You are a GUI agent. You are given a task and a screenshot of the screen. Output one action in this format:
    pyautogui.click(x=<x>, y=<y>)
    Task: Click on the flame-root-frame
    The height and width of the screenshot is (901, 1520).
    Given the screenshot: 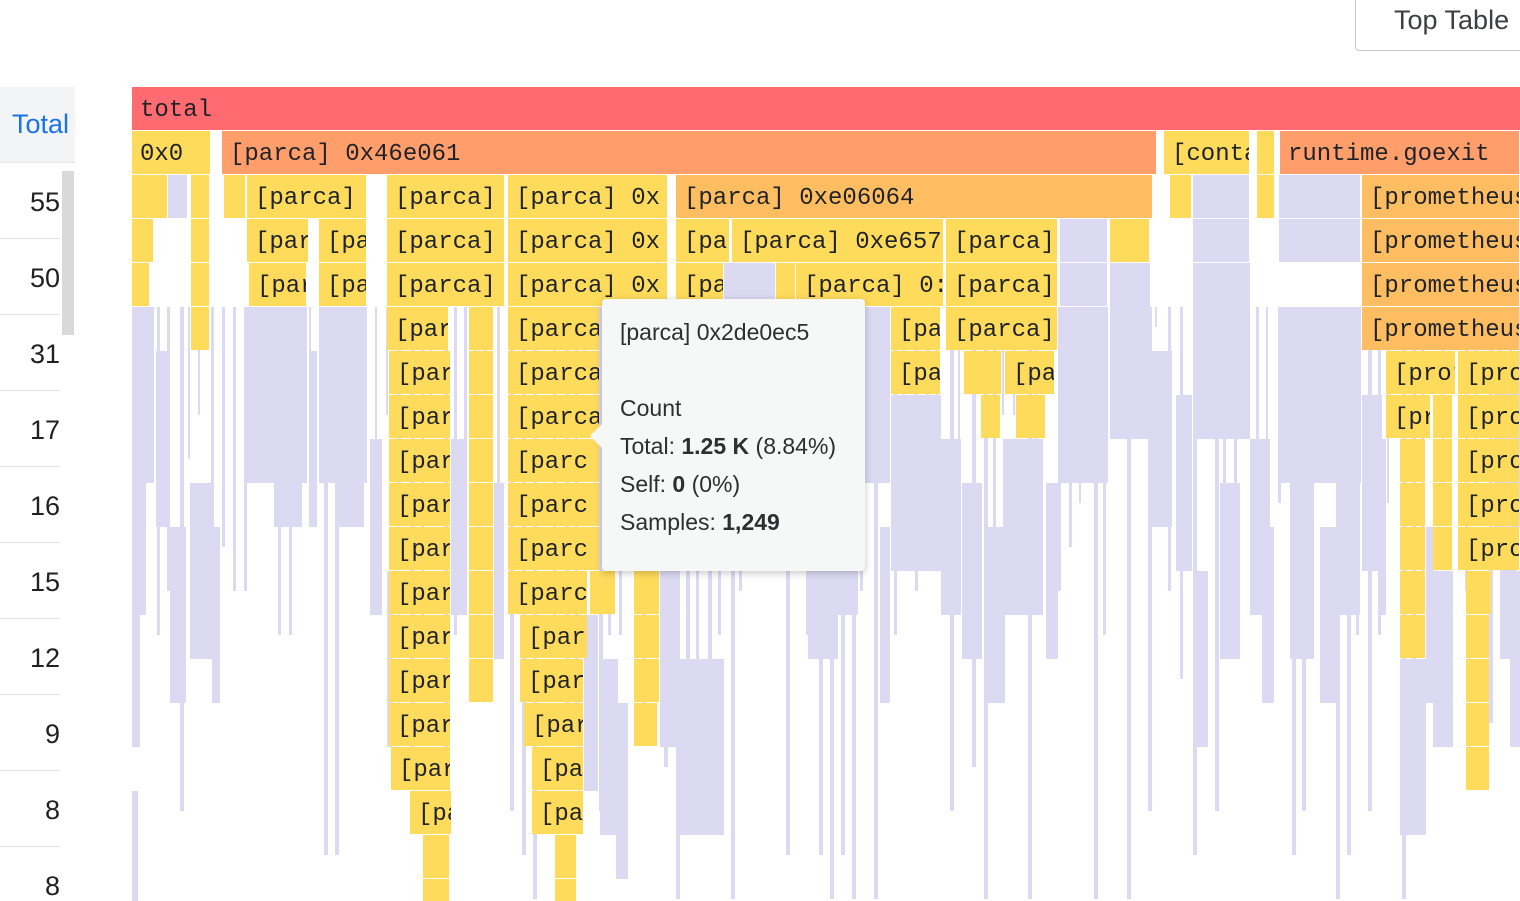 What is the action you would take?
    pyautogui.click(x=826, y=108)
    